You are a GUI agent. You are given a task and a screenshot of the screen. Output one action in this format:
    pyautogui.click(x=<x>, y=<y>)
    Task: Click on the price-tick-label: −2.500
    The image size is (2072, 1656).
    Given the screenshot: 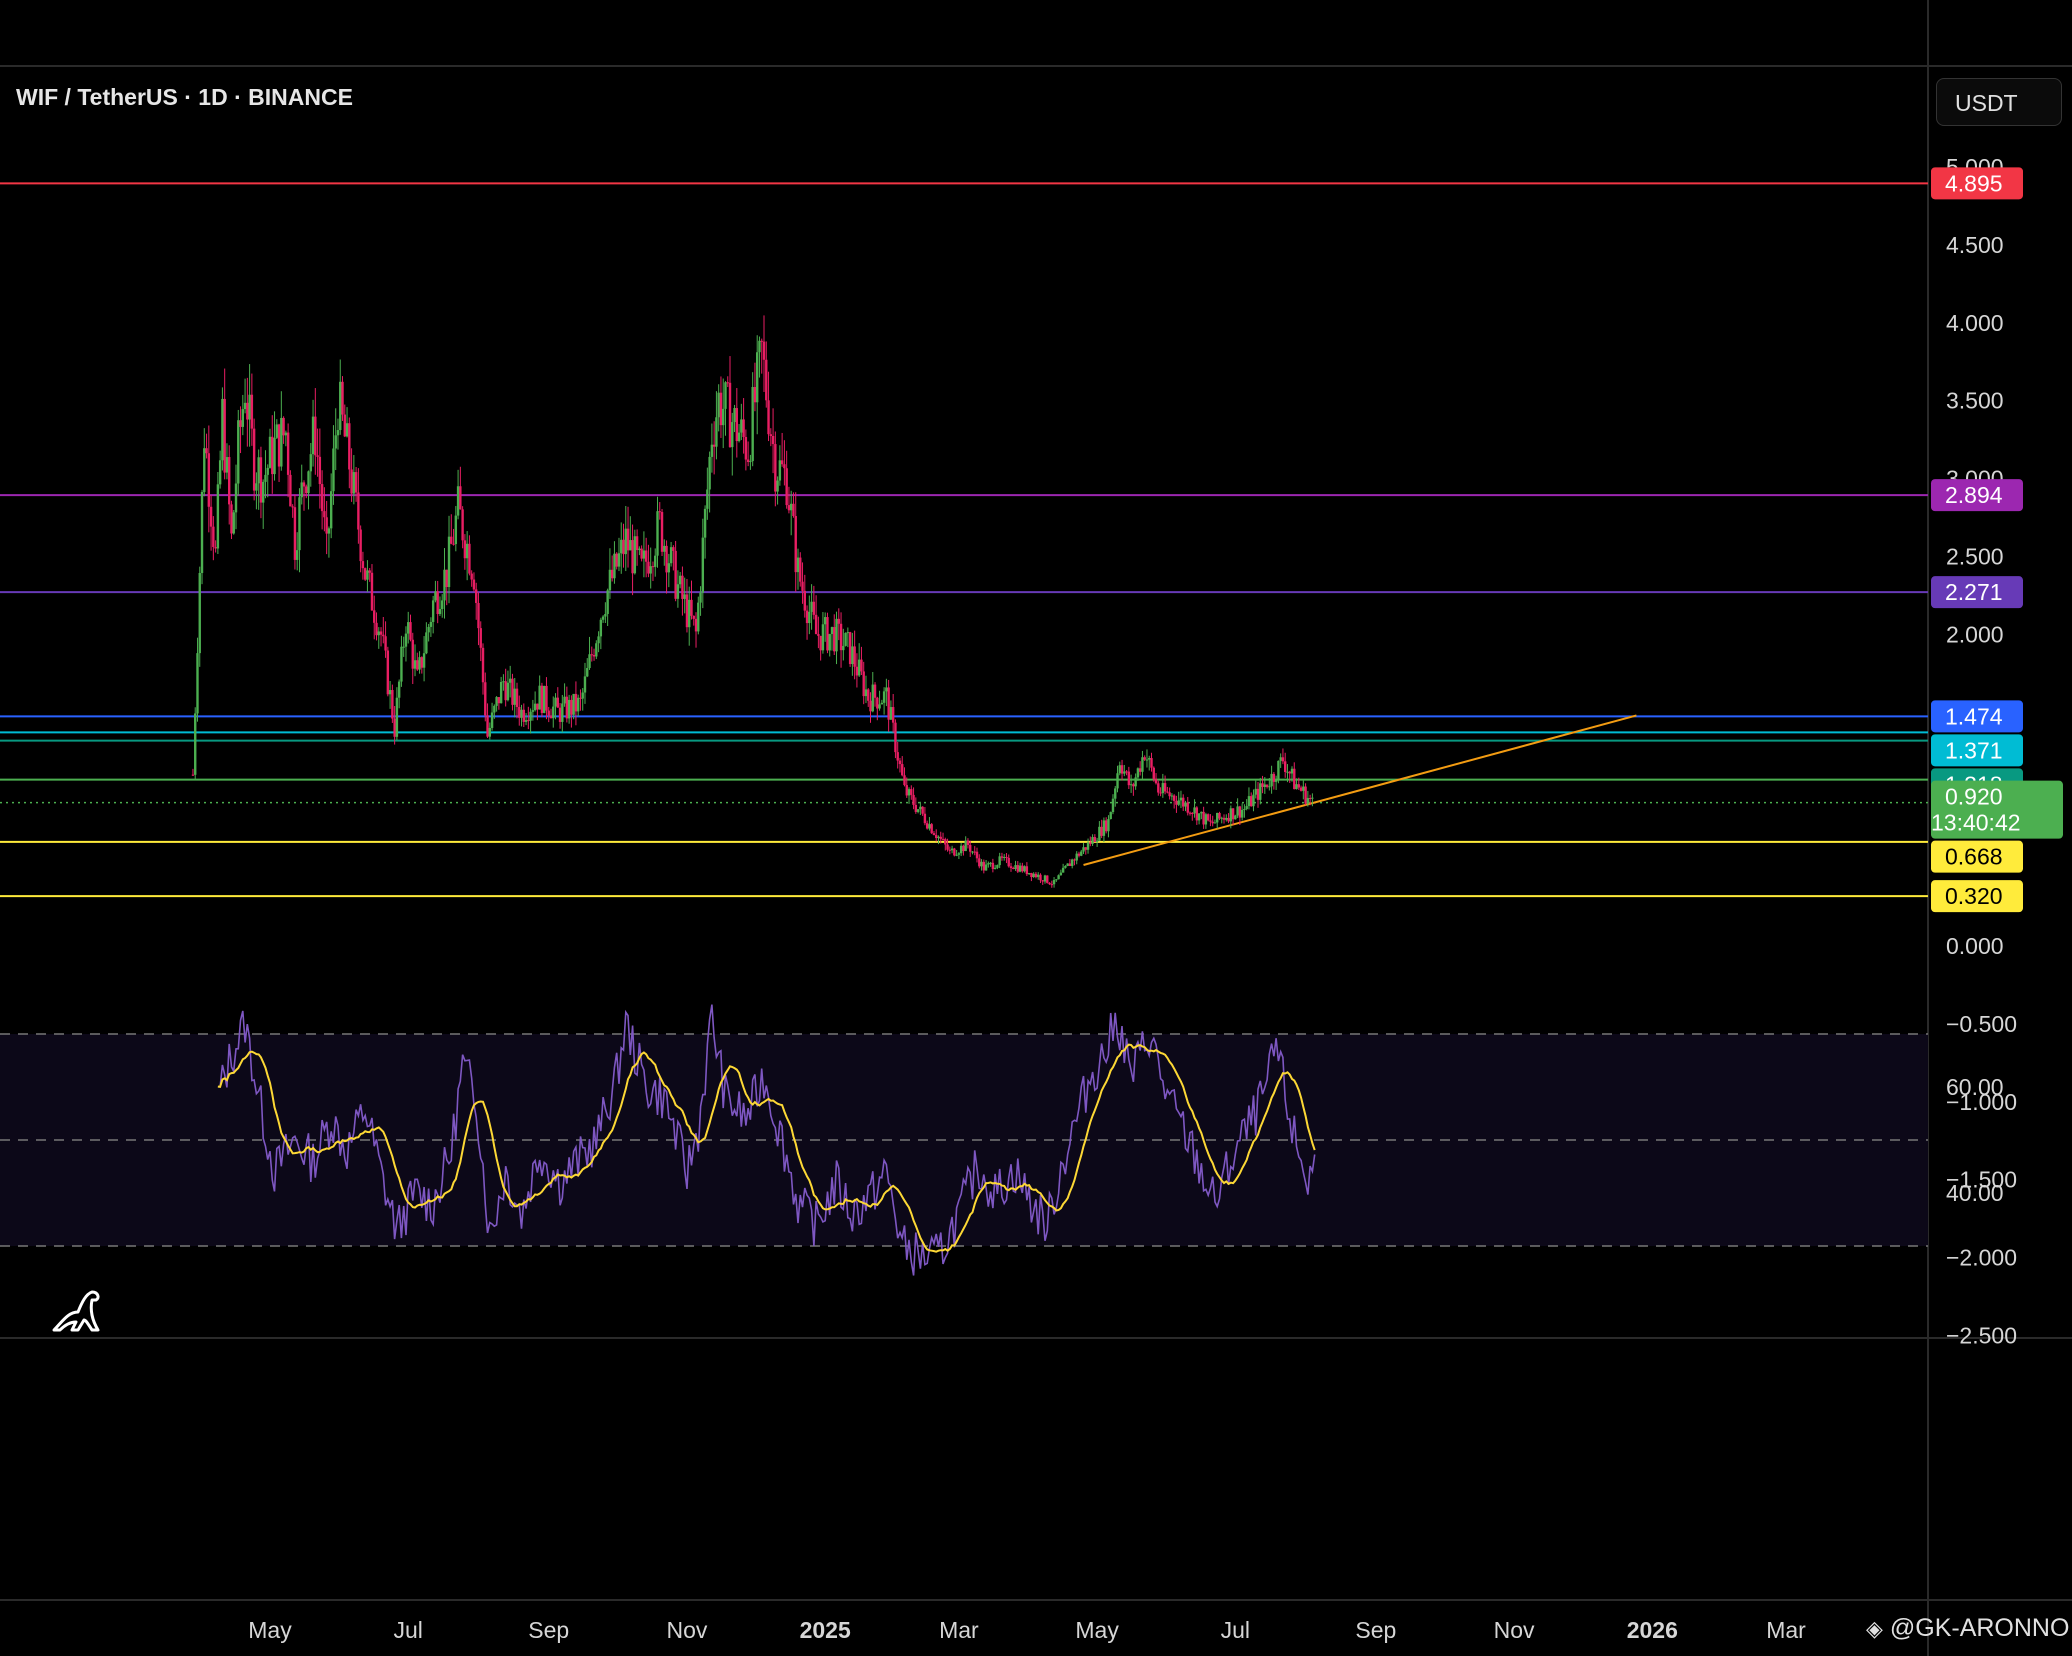 What is the action you would take?
    pyautogui.click(x=1981, y=1336)
    